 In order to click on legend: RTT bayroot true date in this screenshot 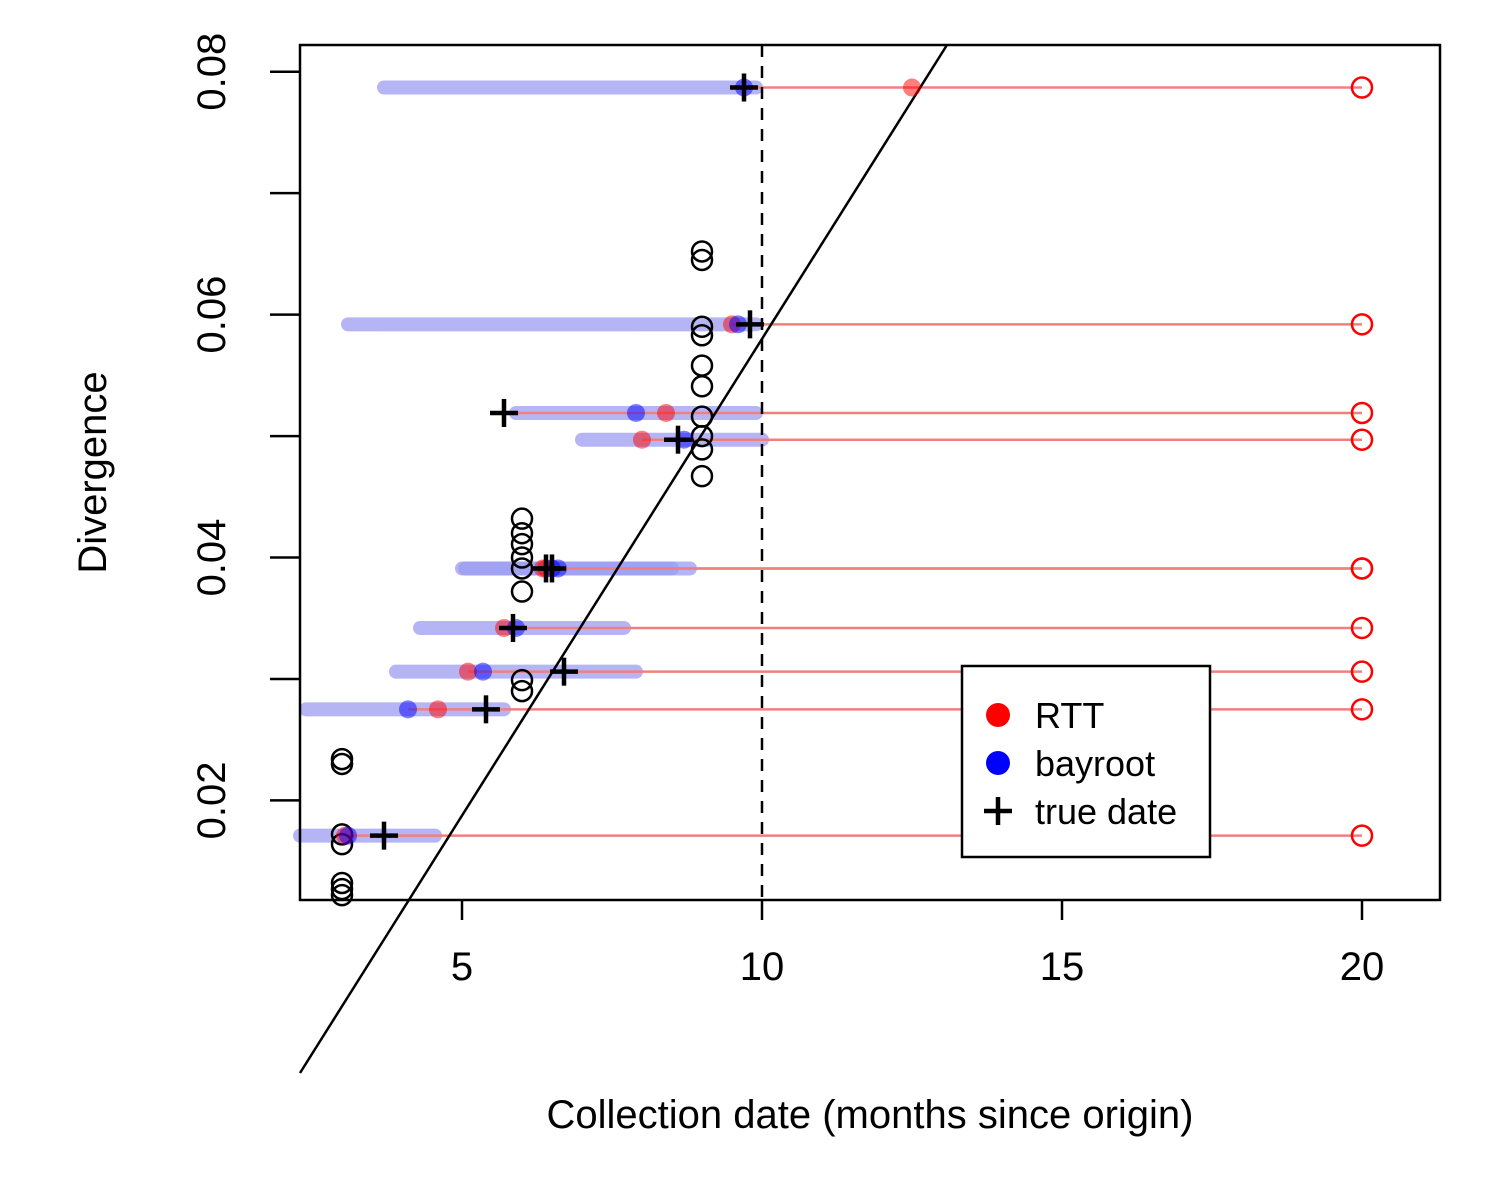, I will do `click(1086, 761)`.